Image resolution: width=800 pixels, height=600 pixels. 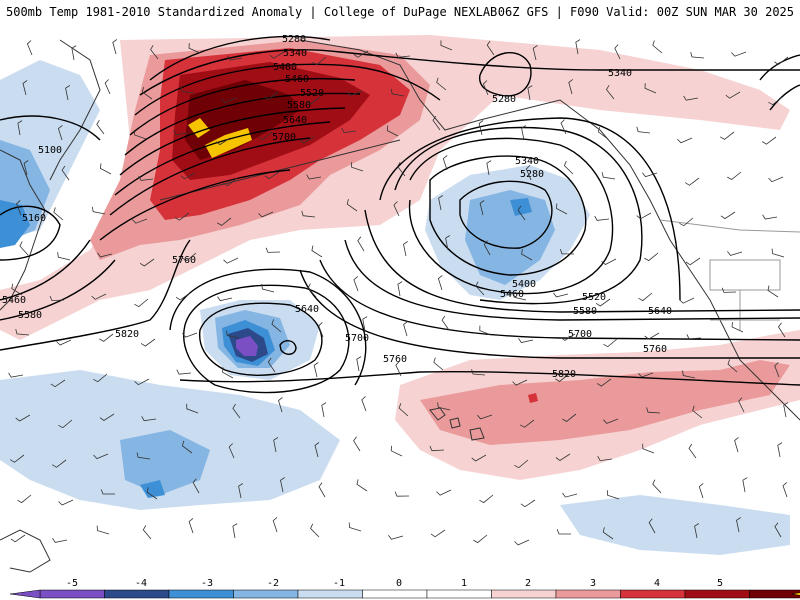 I want to click on colorbar-bin-neg4, so click(x=137, y=594).